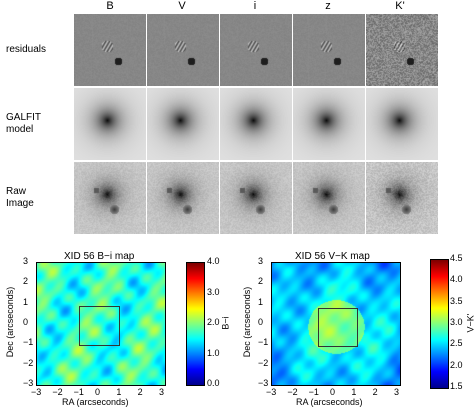 The height and width of the screenshot is (409, 474). I want to click on row-label-residuals: residuals, so click(26, 49).